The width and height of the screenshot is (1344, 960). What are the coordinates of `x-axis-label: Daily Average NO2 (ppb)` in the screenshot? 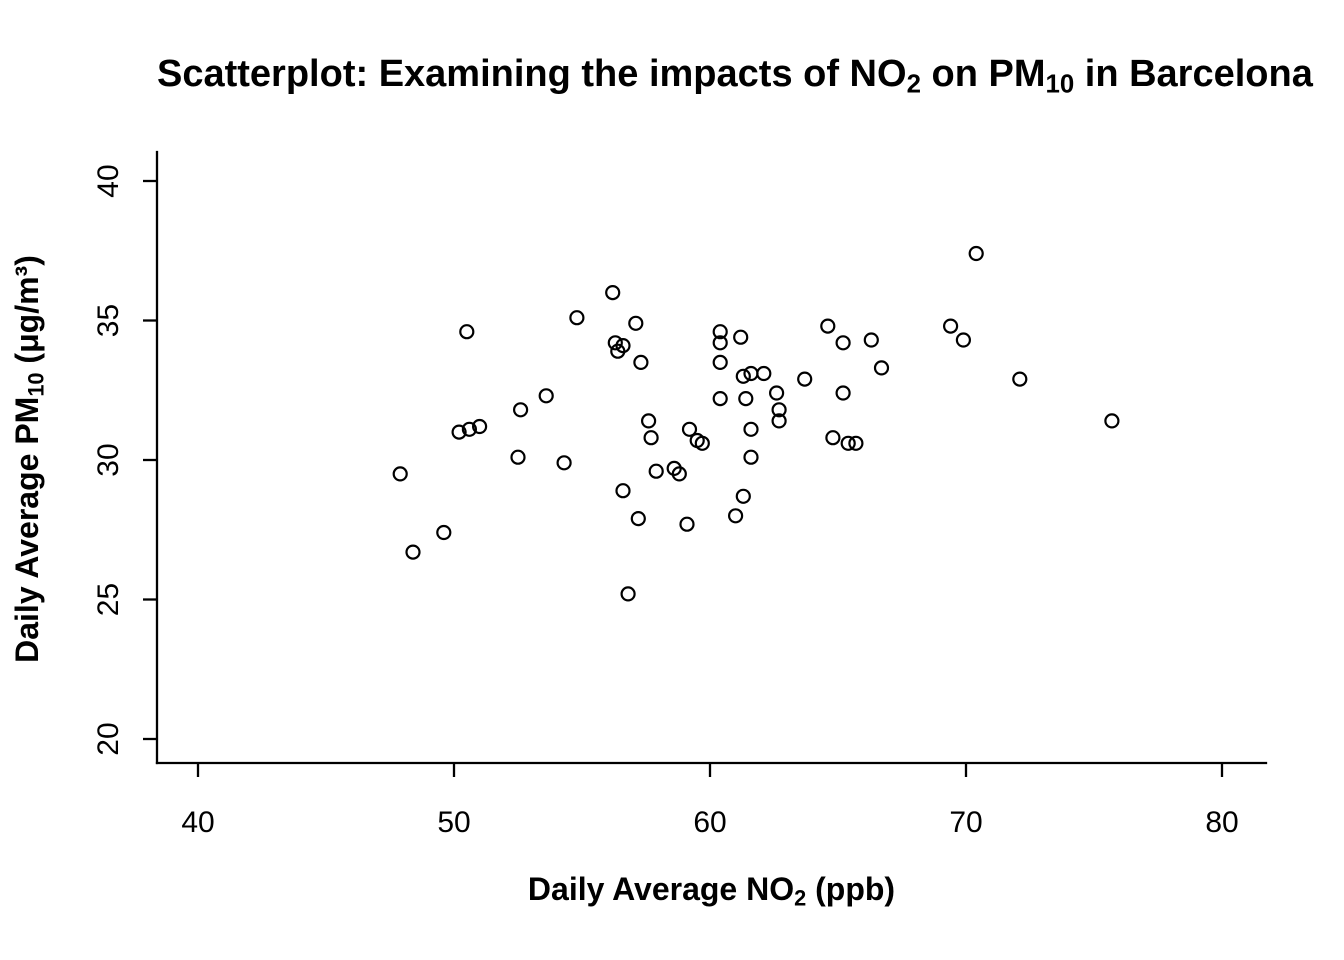 It's located at (711, 893).